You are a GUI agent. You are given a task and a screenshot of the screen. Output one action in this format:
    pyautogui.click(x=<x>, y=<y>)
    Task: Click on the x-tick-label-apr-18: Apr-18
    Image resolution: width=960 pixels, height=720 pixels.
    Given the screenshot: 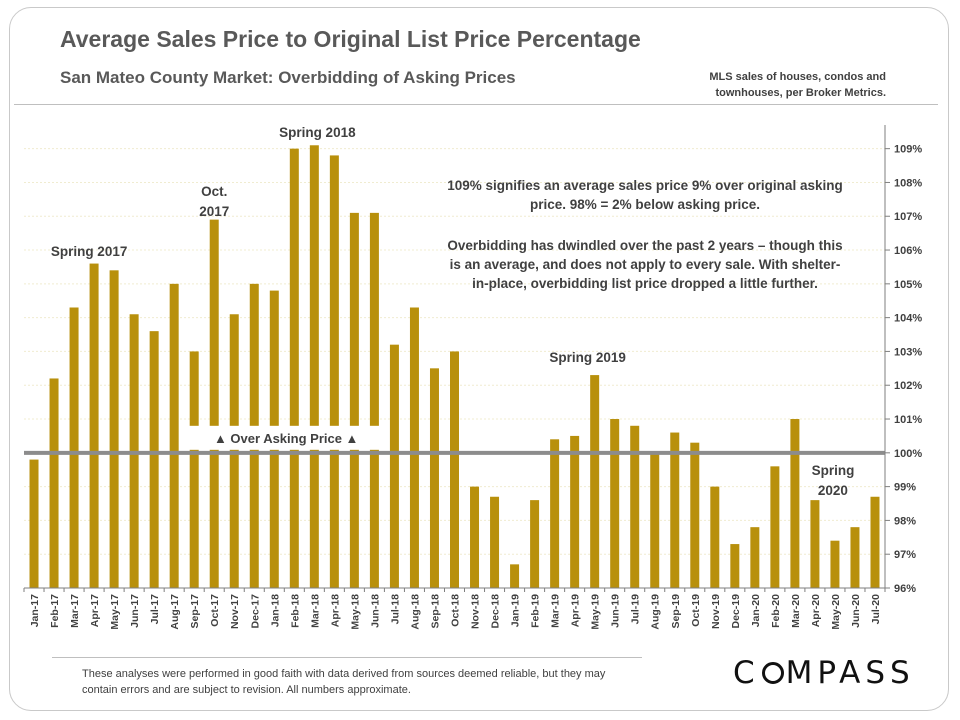 What is the action you would take?
    pyautogui.click(x=335, y=610)
    